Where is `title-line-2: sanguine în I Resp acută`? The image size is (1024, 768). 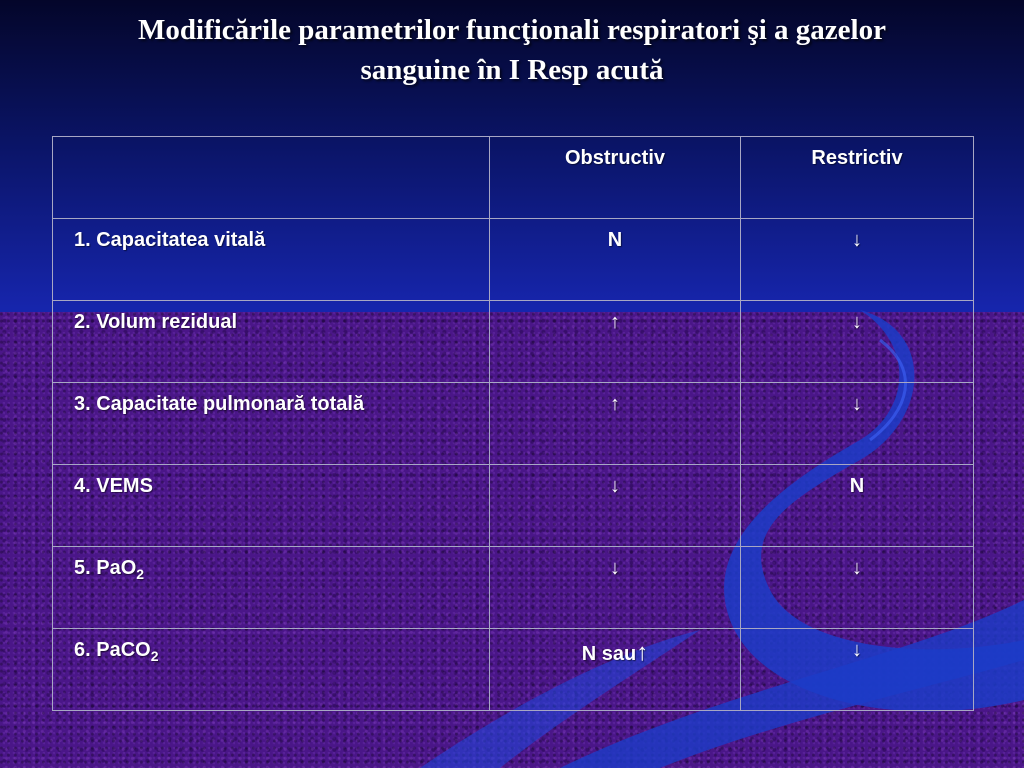 title-line-2: sanguine în I Resp acută is located at coordinates (512, 70).